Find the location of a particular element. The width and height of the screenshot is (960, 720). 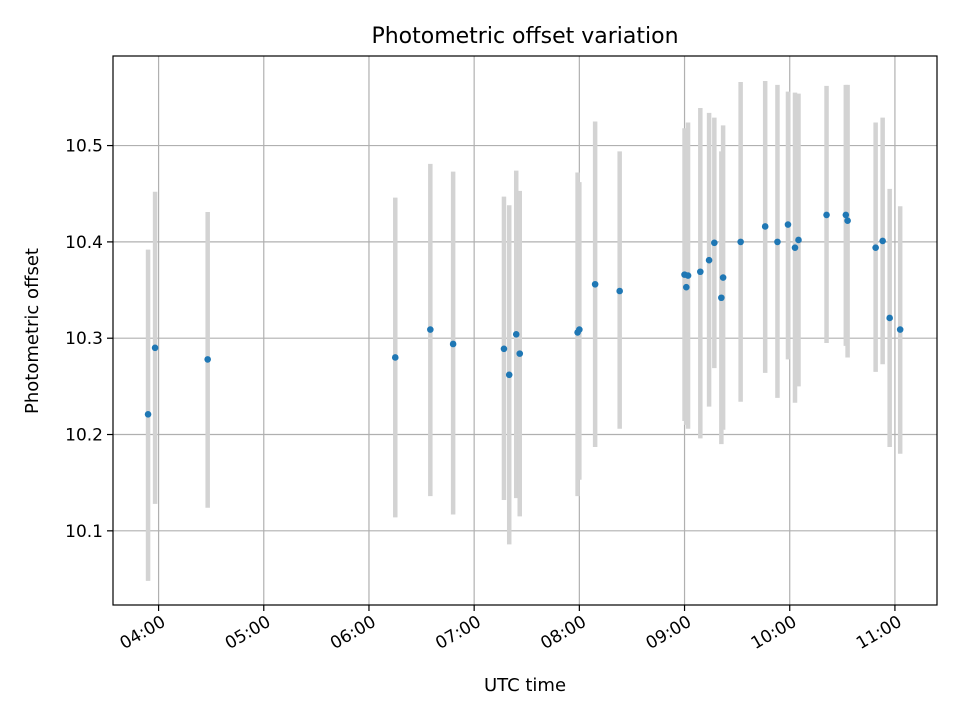

x-tick-label: 10:00 is located at coordinates (774, 633).